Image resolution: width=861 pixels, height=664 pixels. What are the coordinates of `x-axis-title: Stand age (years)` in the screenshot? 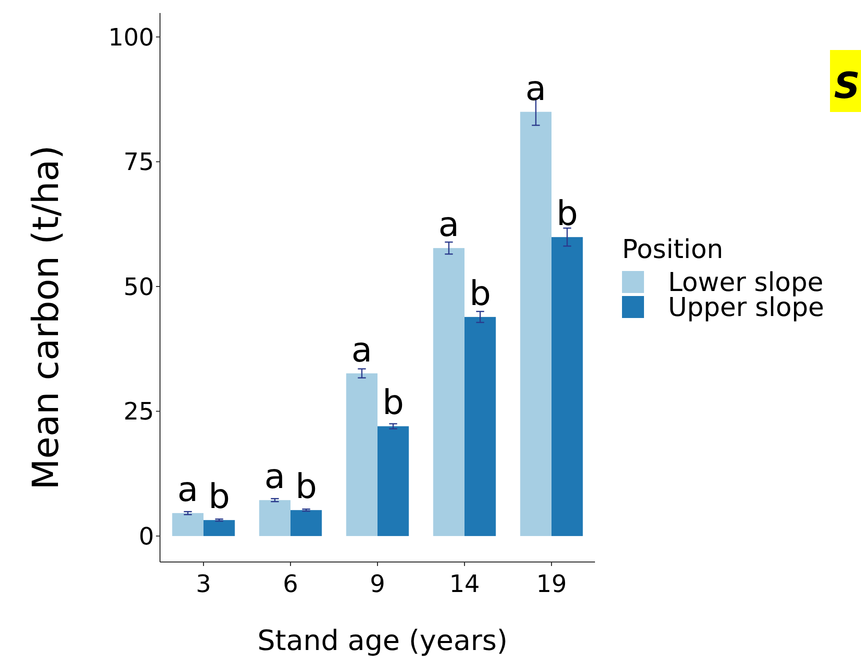 It's located at (382, 640).